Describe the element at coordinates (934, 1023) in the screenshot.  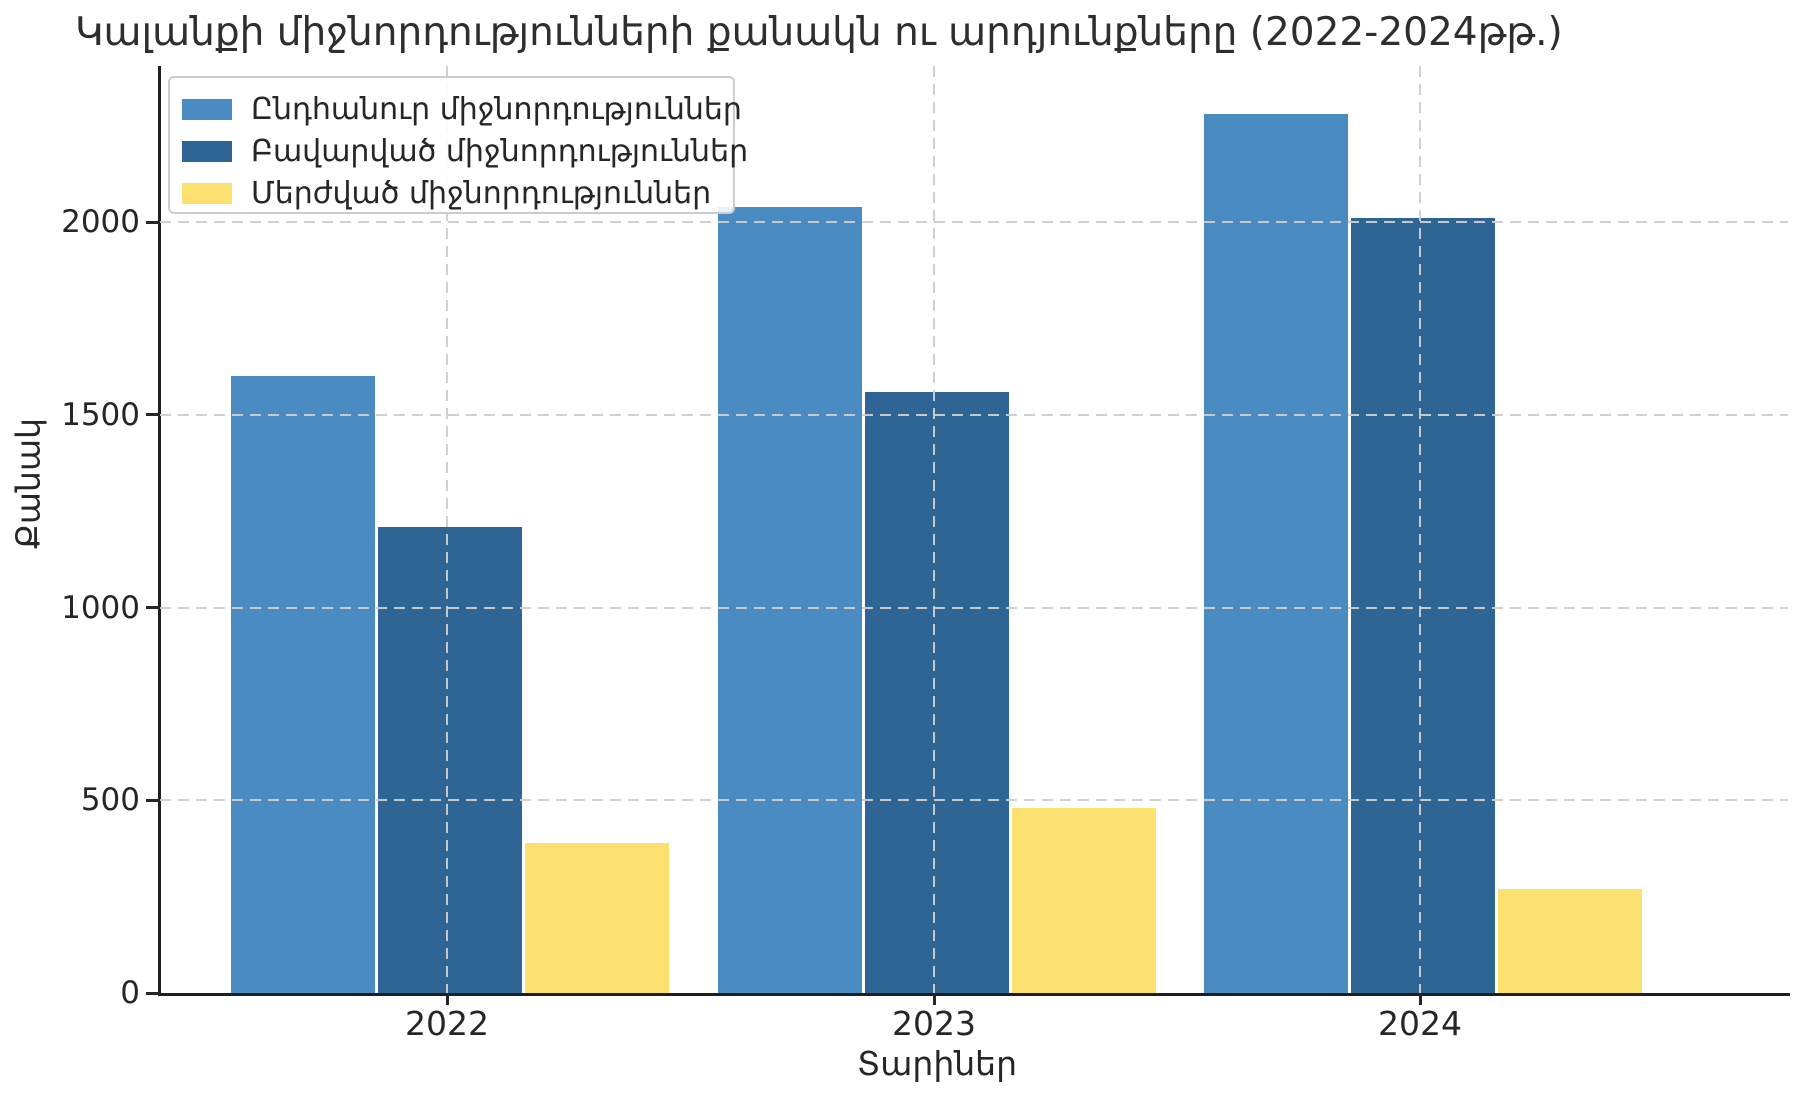
I see `x-tick-label-2023: 2023` at that location.